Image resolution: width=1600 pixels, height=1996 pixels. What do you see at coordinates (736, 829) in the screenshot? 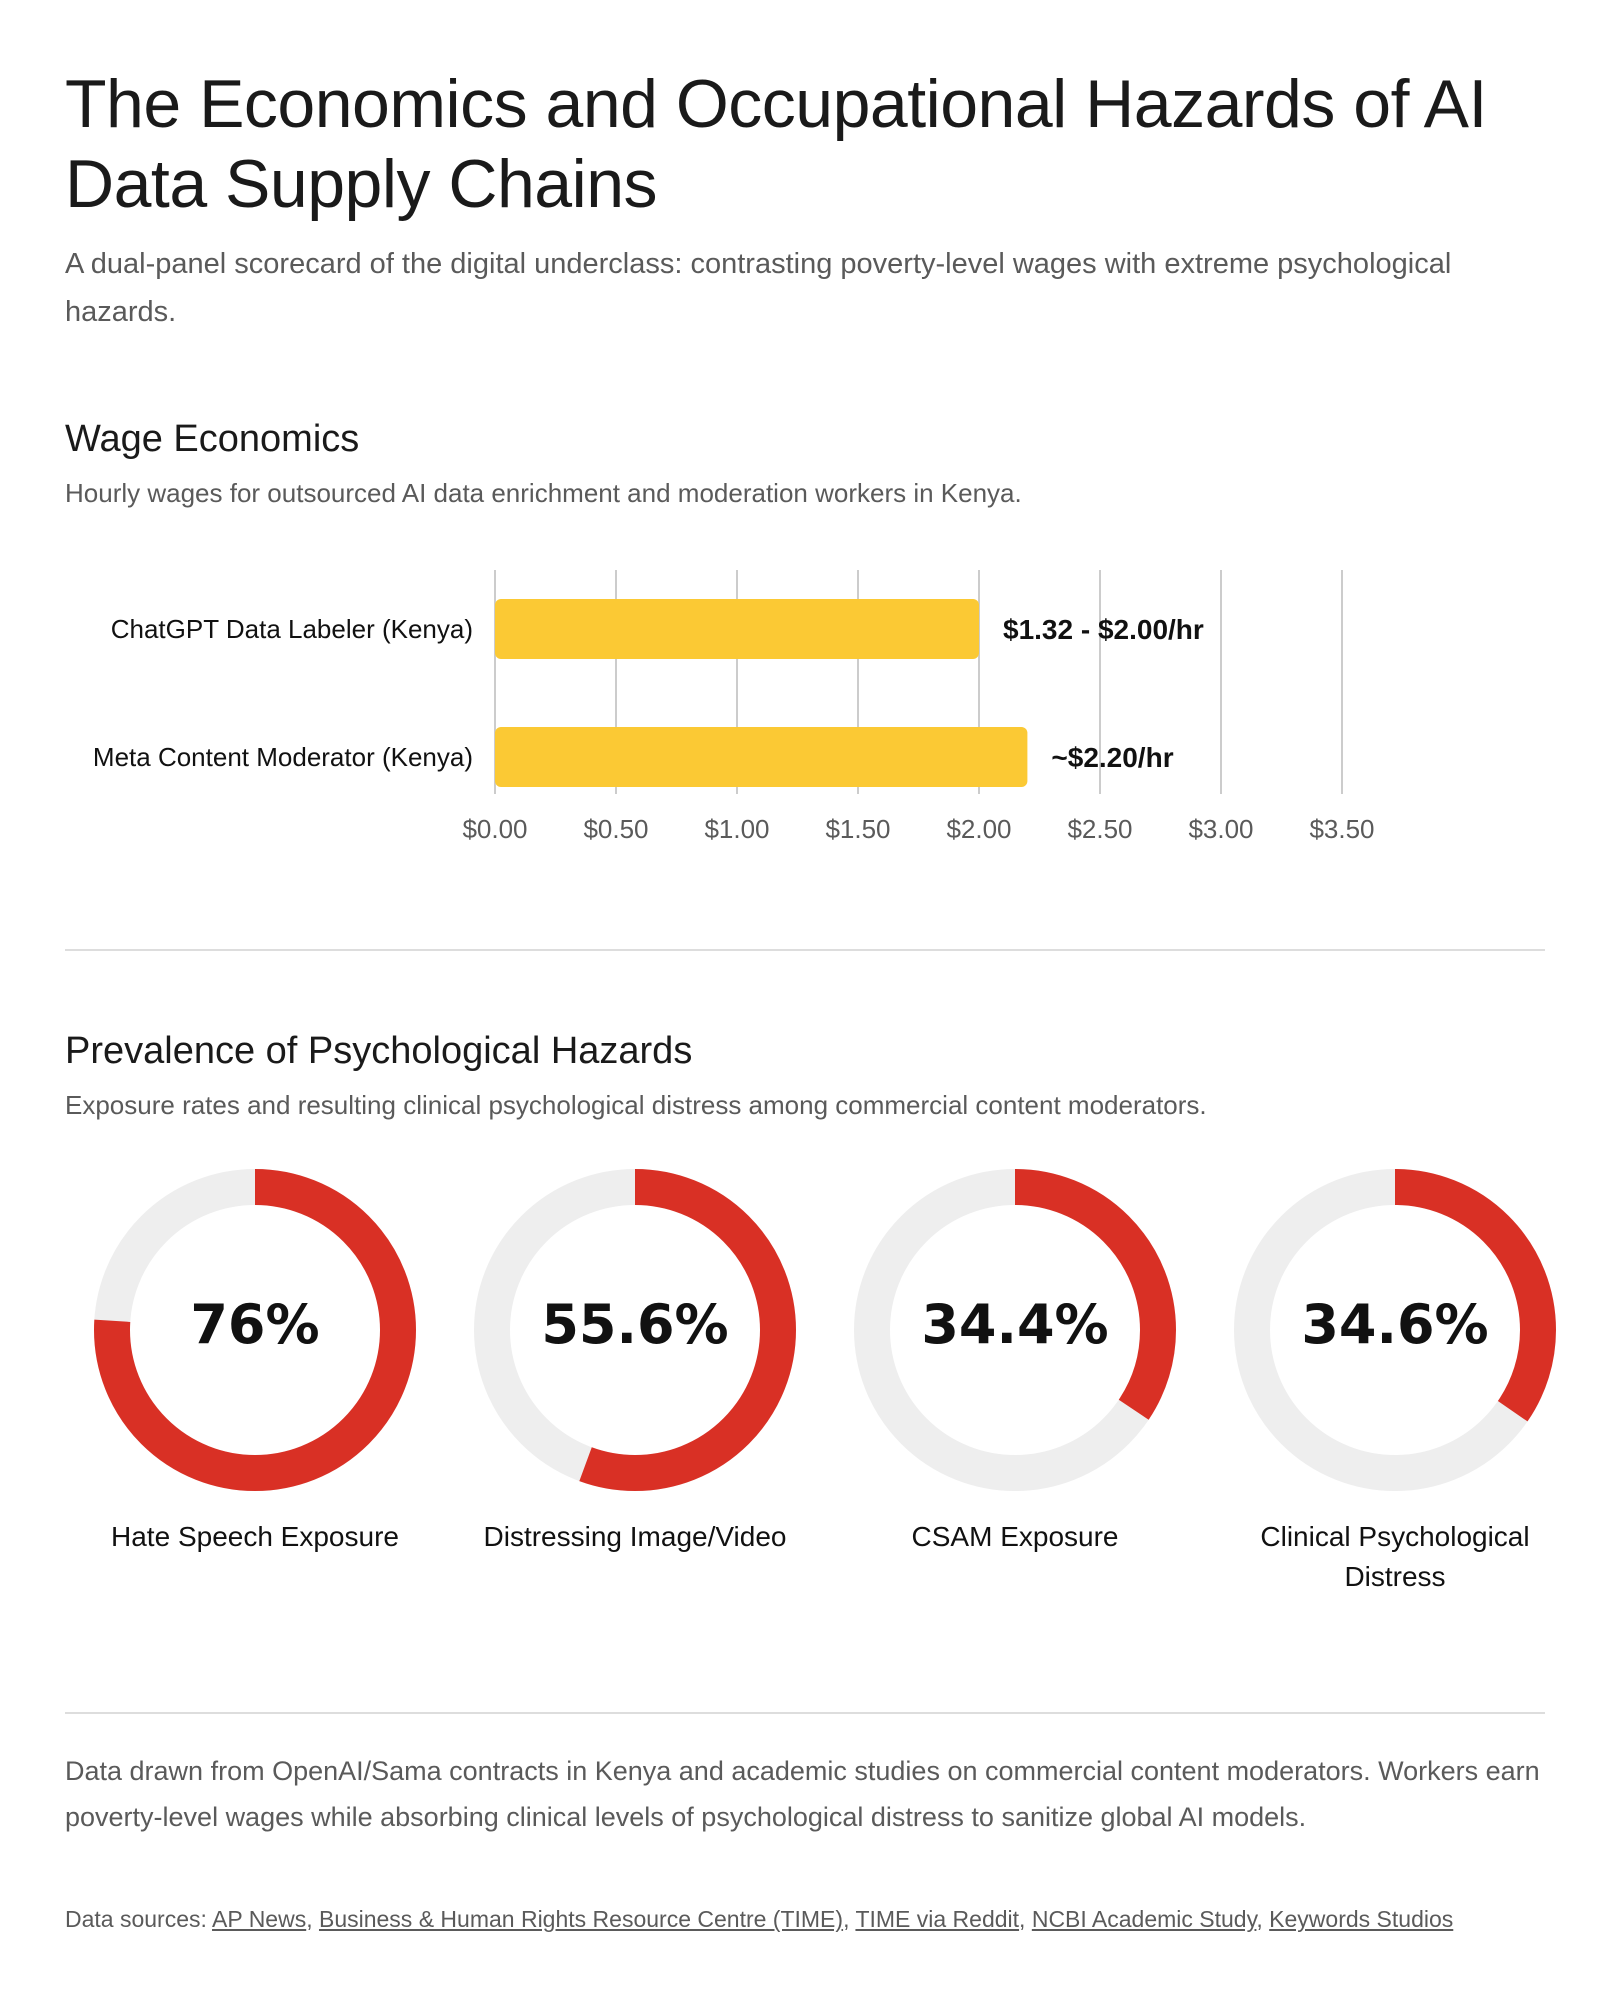
I see `x-tick-label: $1.00` at bounding box center [736, 829].